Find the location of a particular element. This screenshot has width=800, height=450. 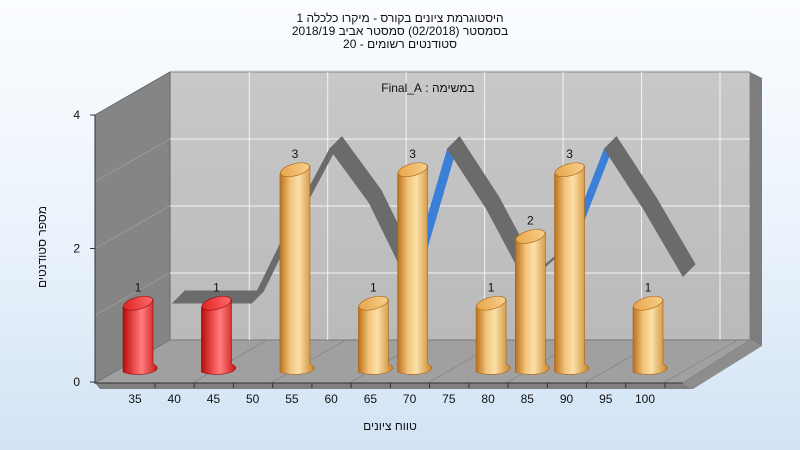

x-tick-label: 45 is located at coordinates (214, 399).